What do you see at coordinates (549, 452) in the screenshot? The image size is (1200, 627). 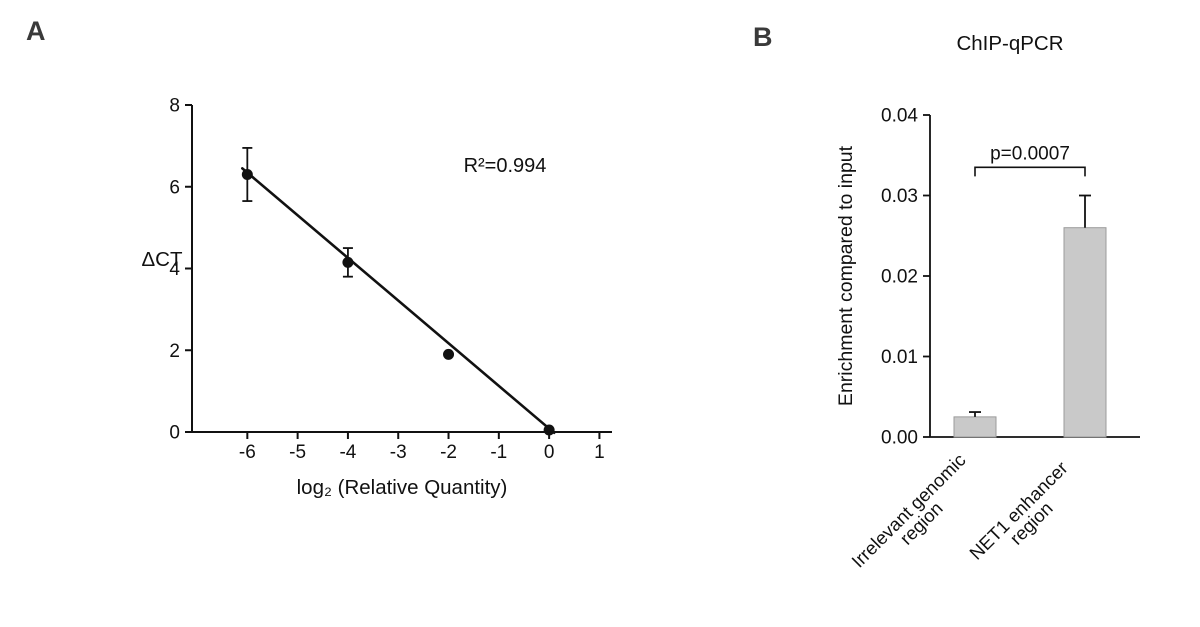 I see `x-tick-label: 0` at bounding box center [549, 452].